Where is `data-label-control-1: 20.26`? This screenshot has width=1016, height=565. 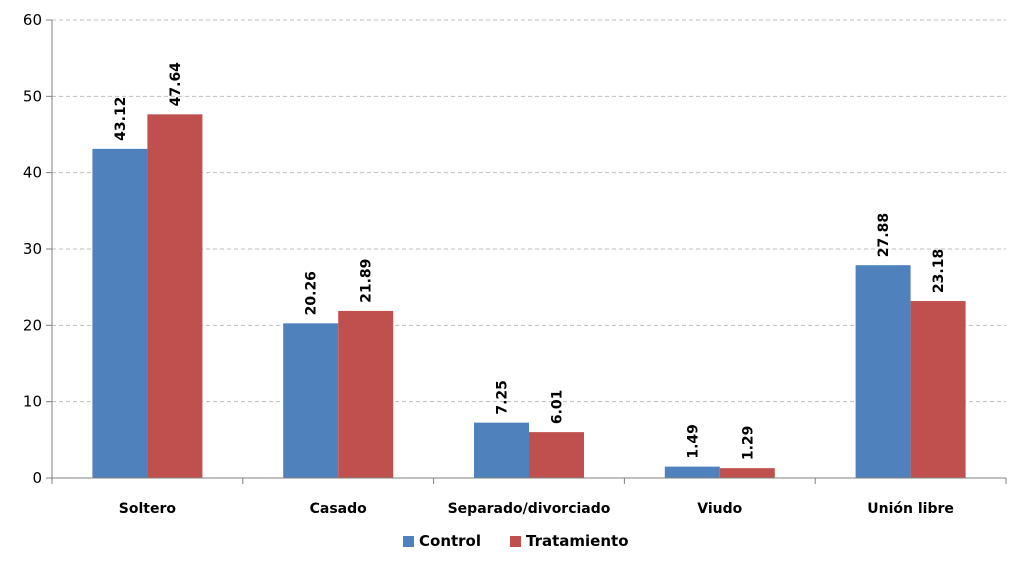 data-label-control-1: 20.26 is located at coordinates (312, 293).